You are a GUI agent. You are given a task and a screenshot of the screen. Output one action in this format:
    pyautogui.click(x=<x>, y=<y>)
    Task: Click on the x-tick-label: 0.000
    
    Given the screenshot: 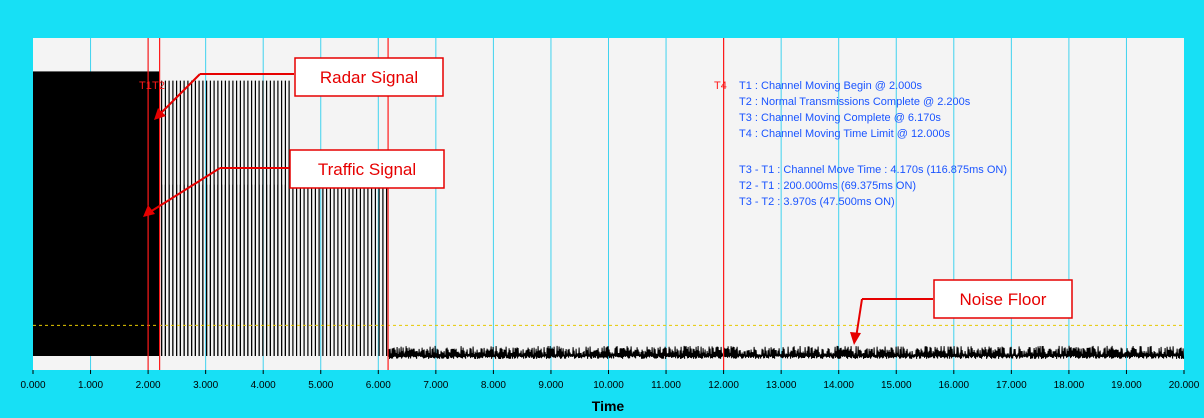 What is the action you would take?
    pyautogui.click(x=32, y=385)
    